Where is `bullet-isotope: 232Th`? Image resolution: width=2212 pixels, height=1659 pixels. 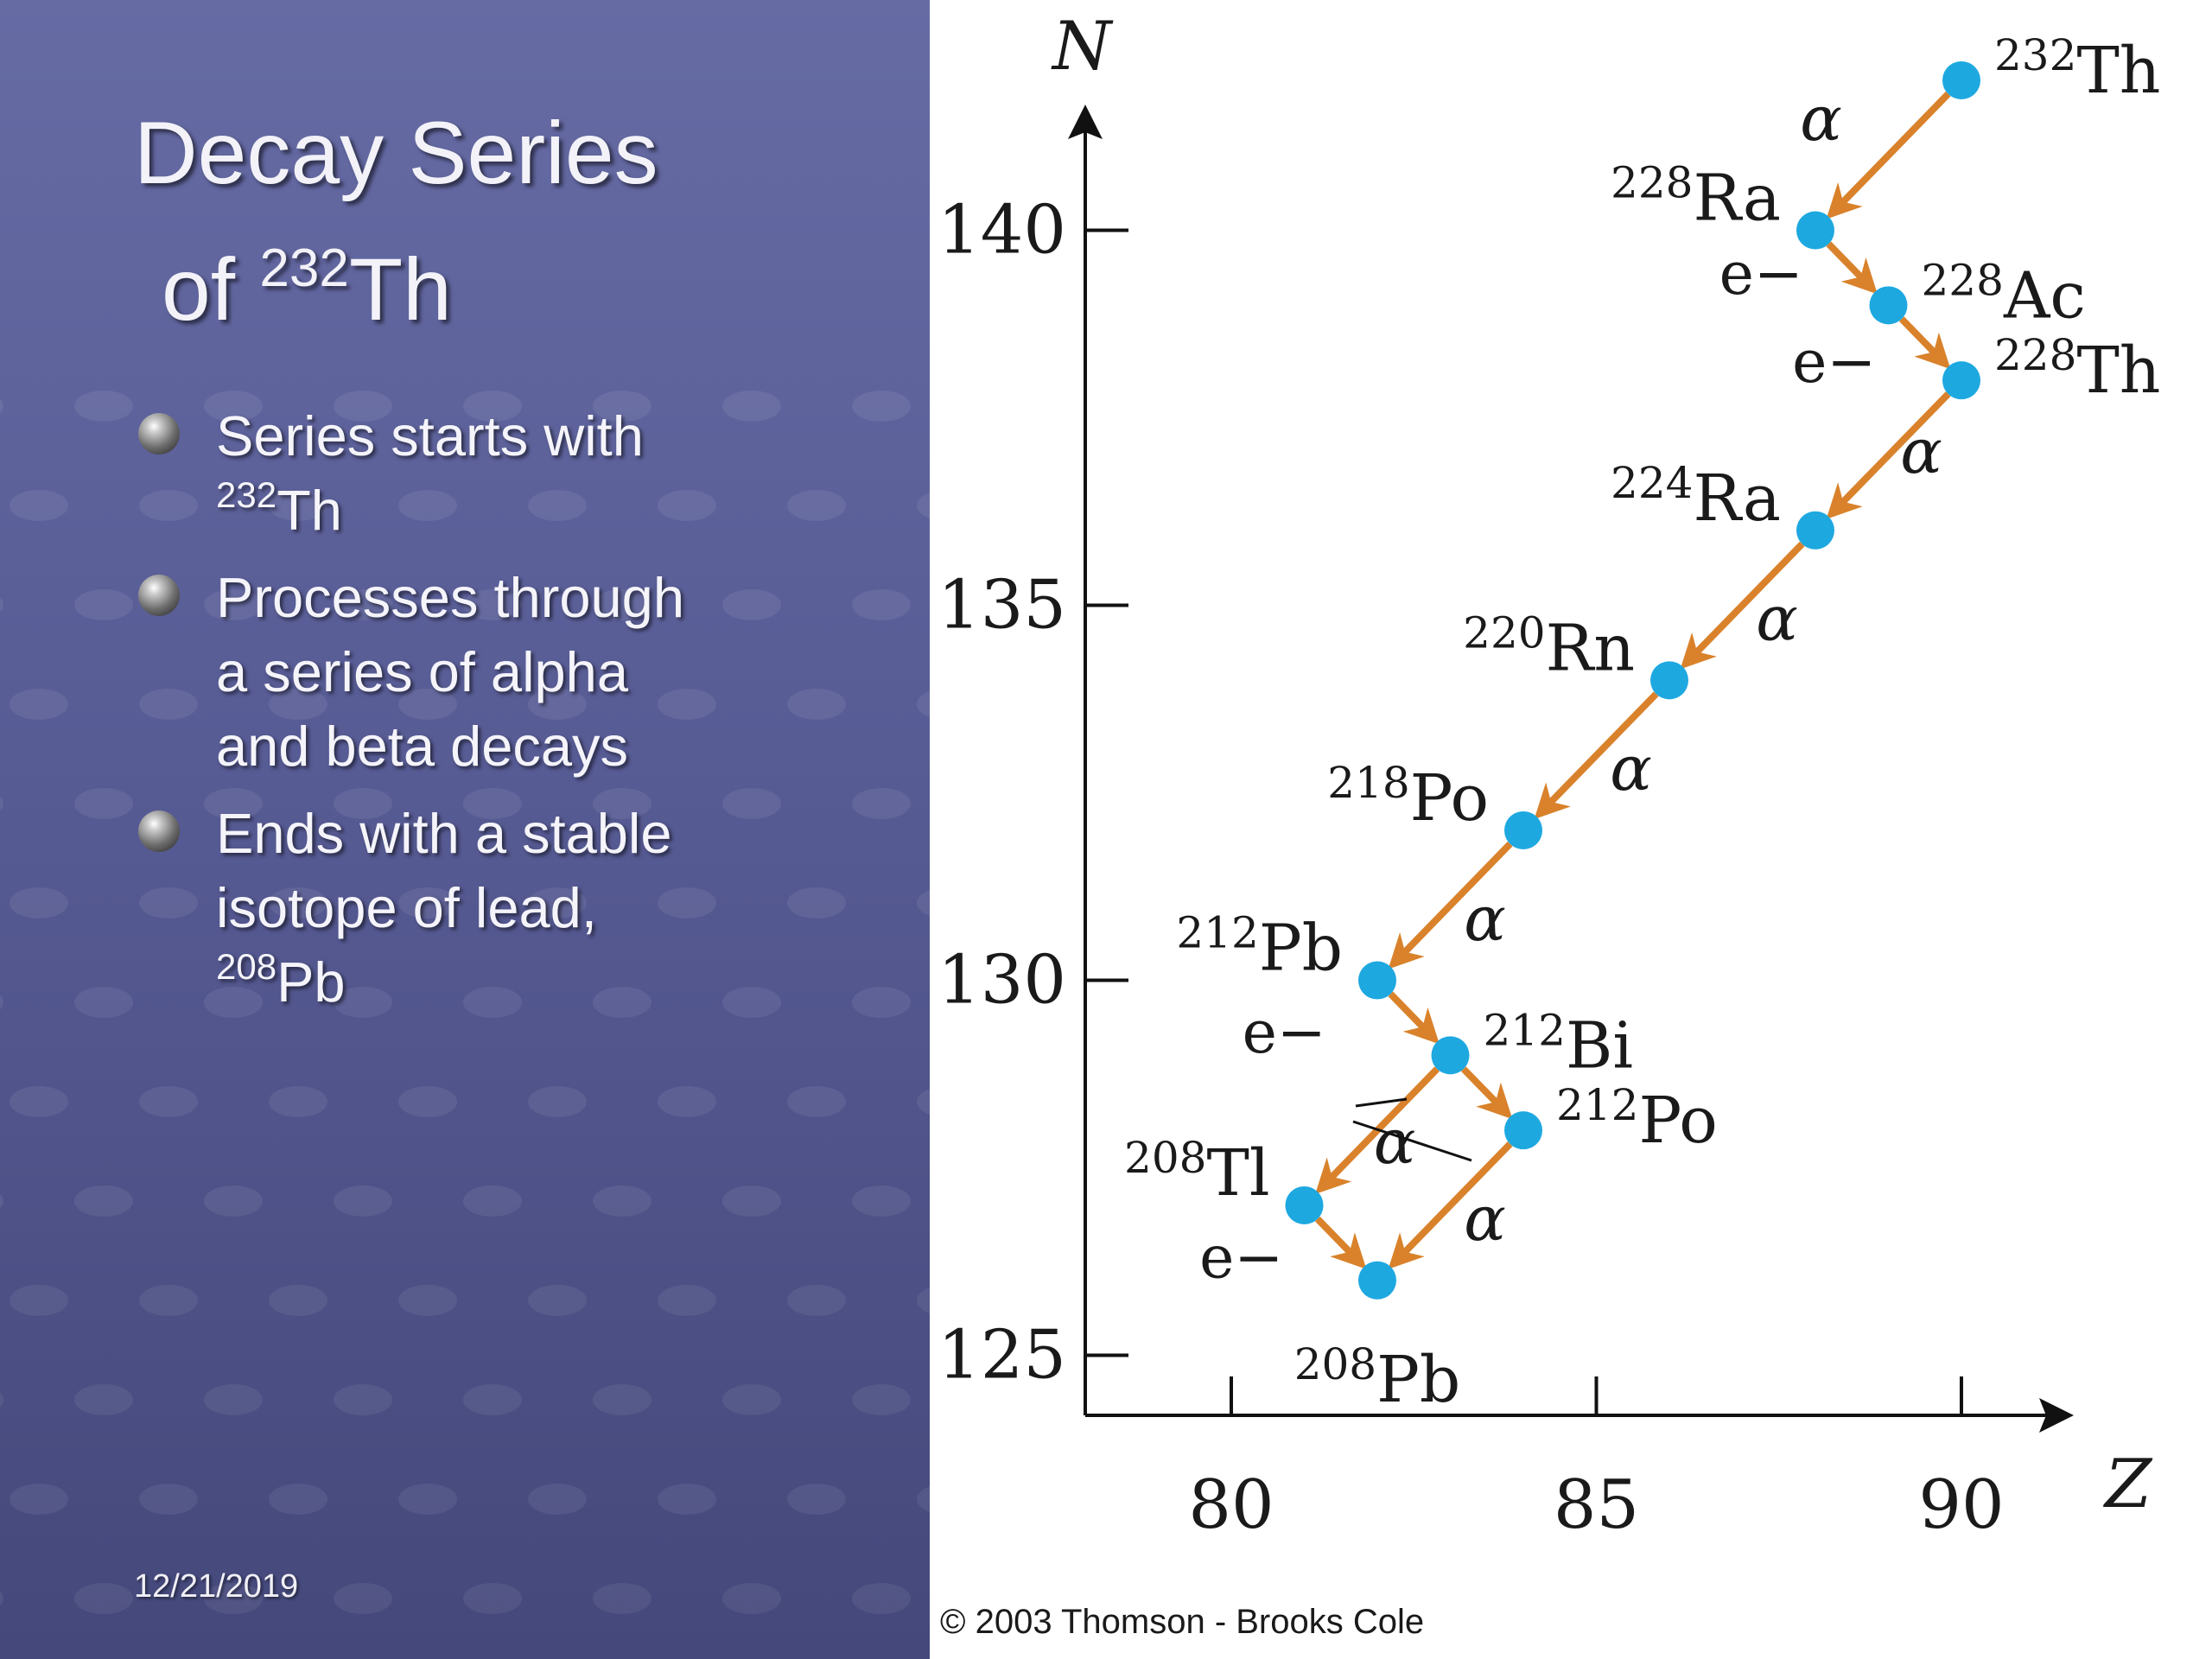
bullet-isotope: 232Th is located at coordinates (527, 514).